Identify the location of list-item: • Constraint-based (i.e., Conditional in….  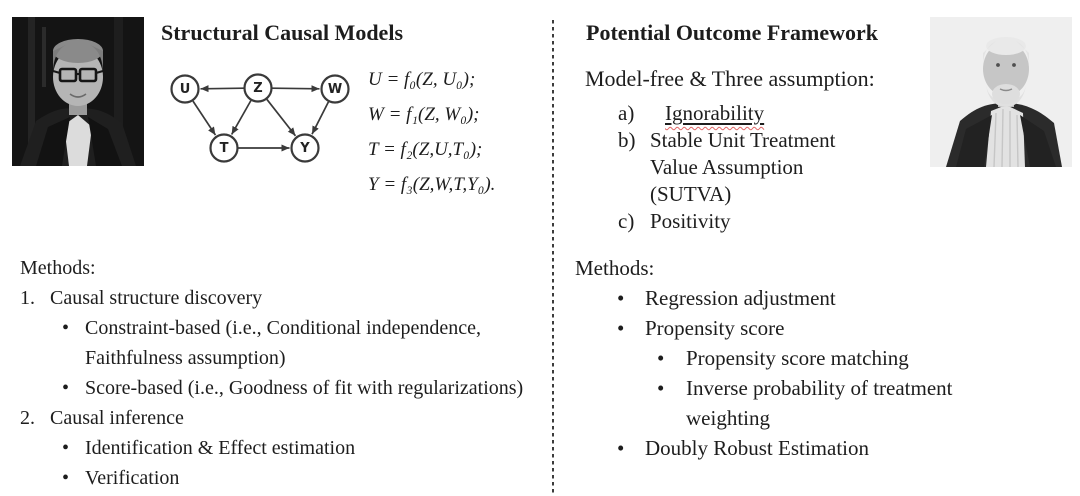
(290, 343).